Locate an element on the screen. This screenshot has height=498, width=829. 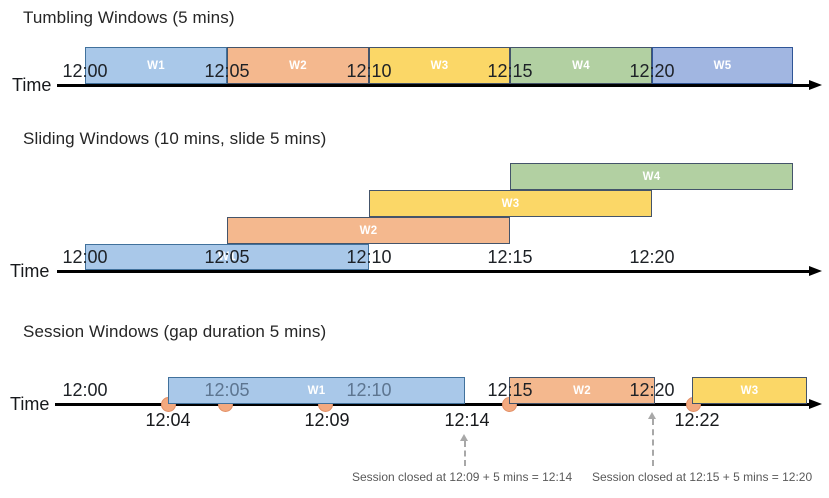
tumbling-window-box-w1: W1 is located at coordinates (156, 65).